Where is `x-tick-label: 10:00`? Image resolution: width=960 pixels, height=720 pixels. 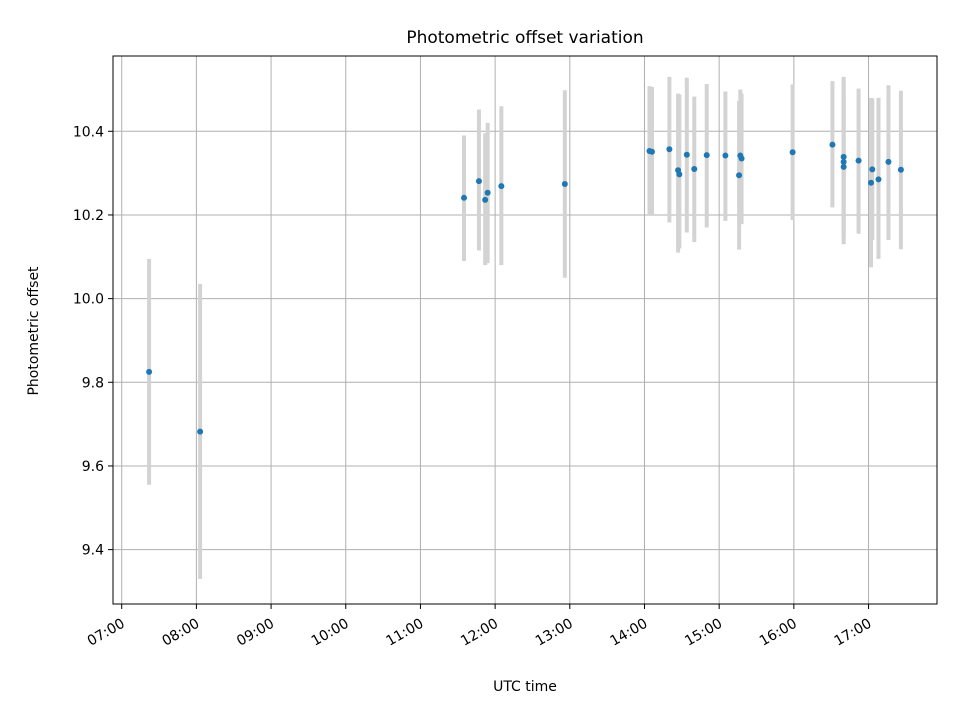 x-tick-label: 10:00 is located at coordinates (330, 633).